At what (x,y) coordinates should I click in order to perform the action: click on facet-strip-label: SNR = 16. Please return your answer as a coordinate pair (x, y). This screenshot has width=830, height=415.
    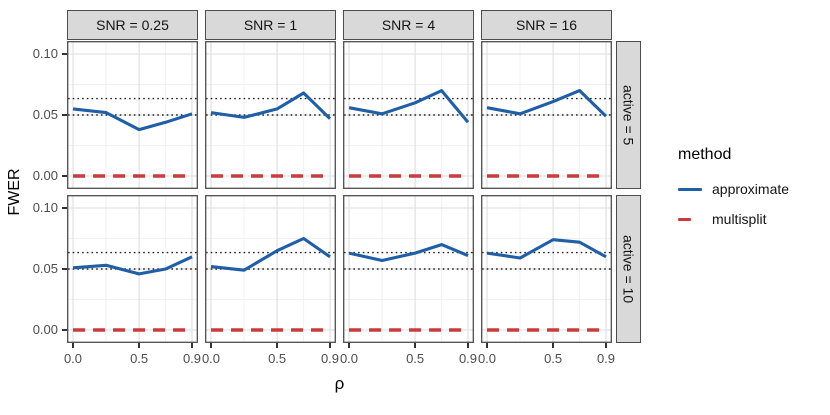
    Looking at the image, I should click on (546, 25).